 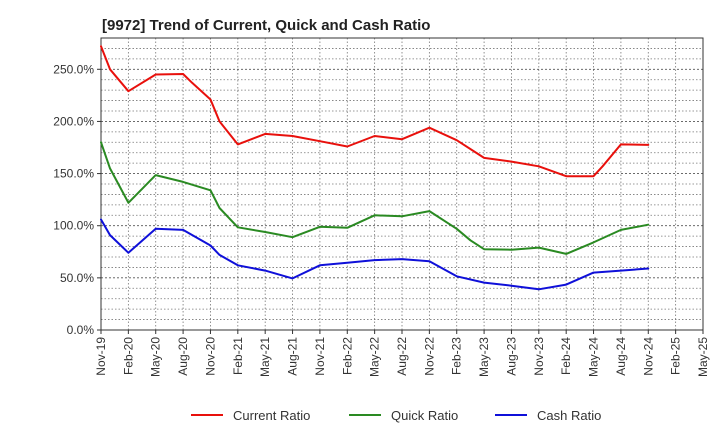 I want to click on series-line-cash-ratio, so click(x=375, y=254).